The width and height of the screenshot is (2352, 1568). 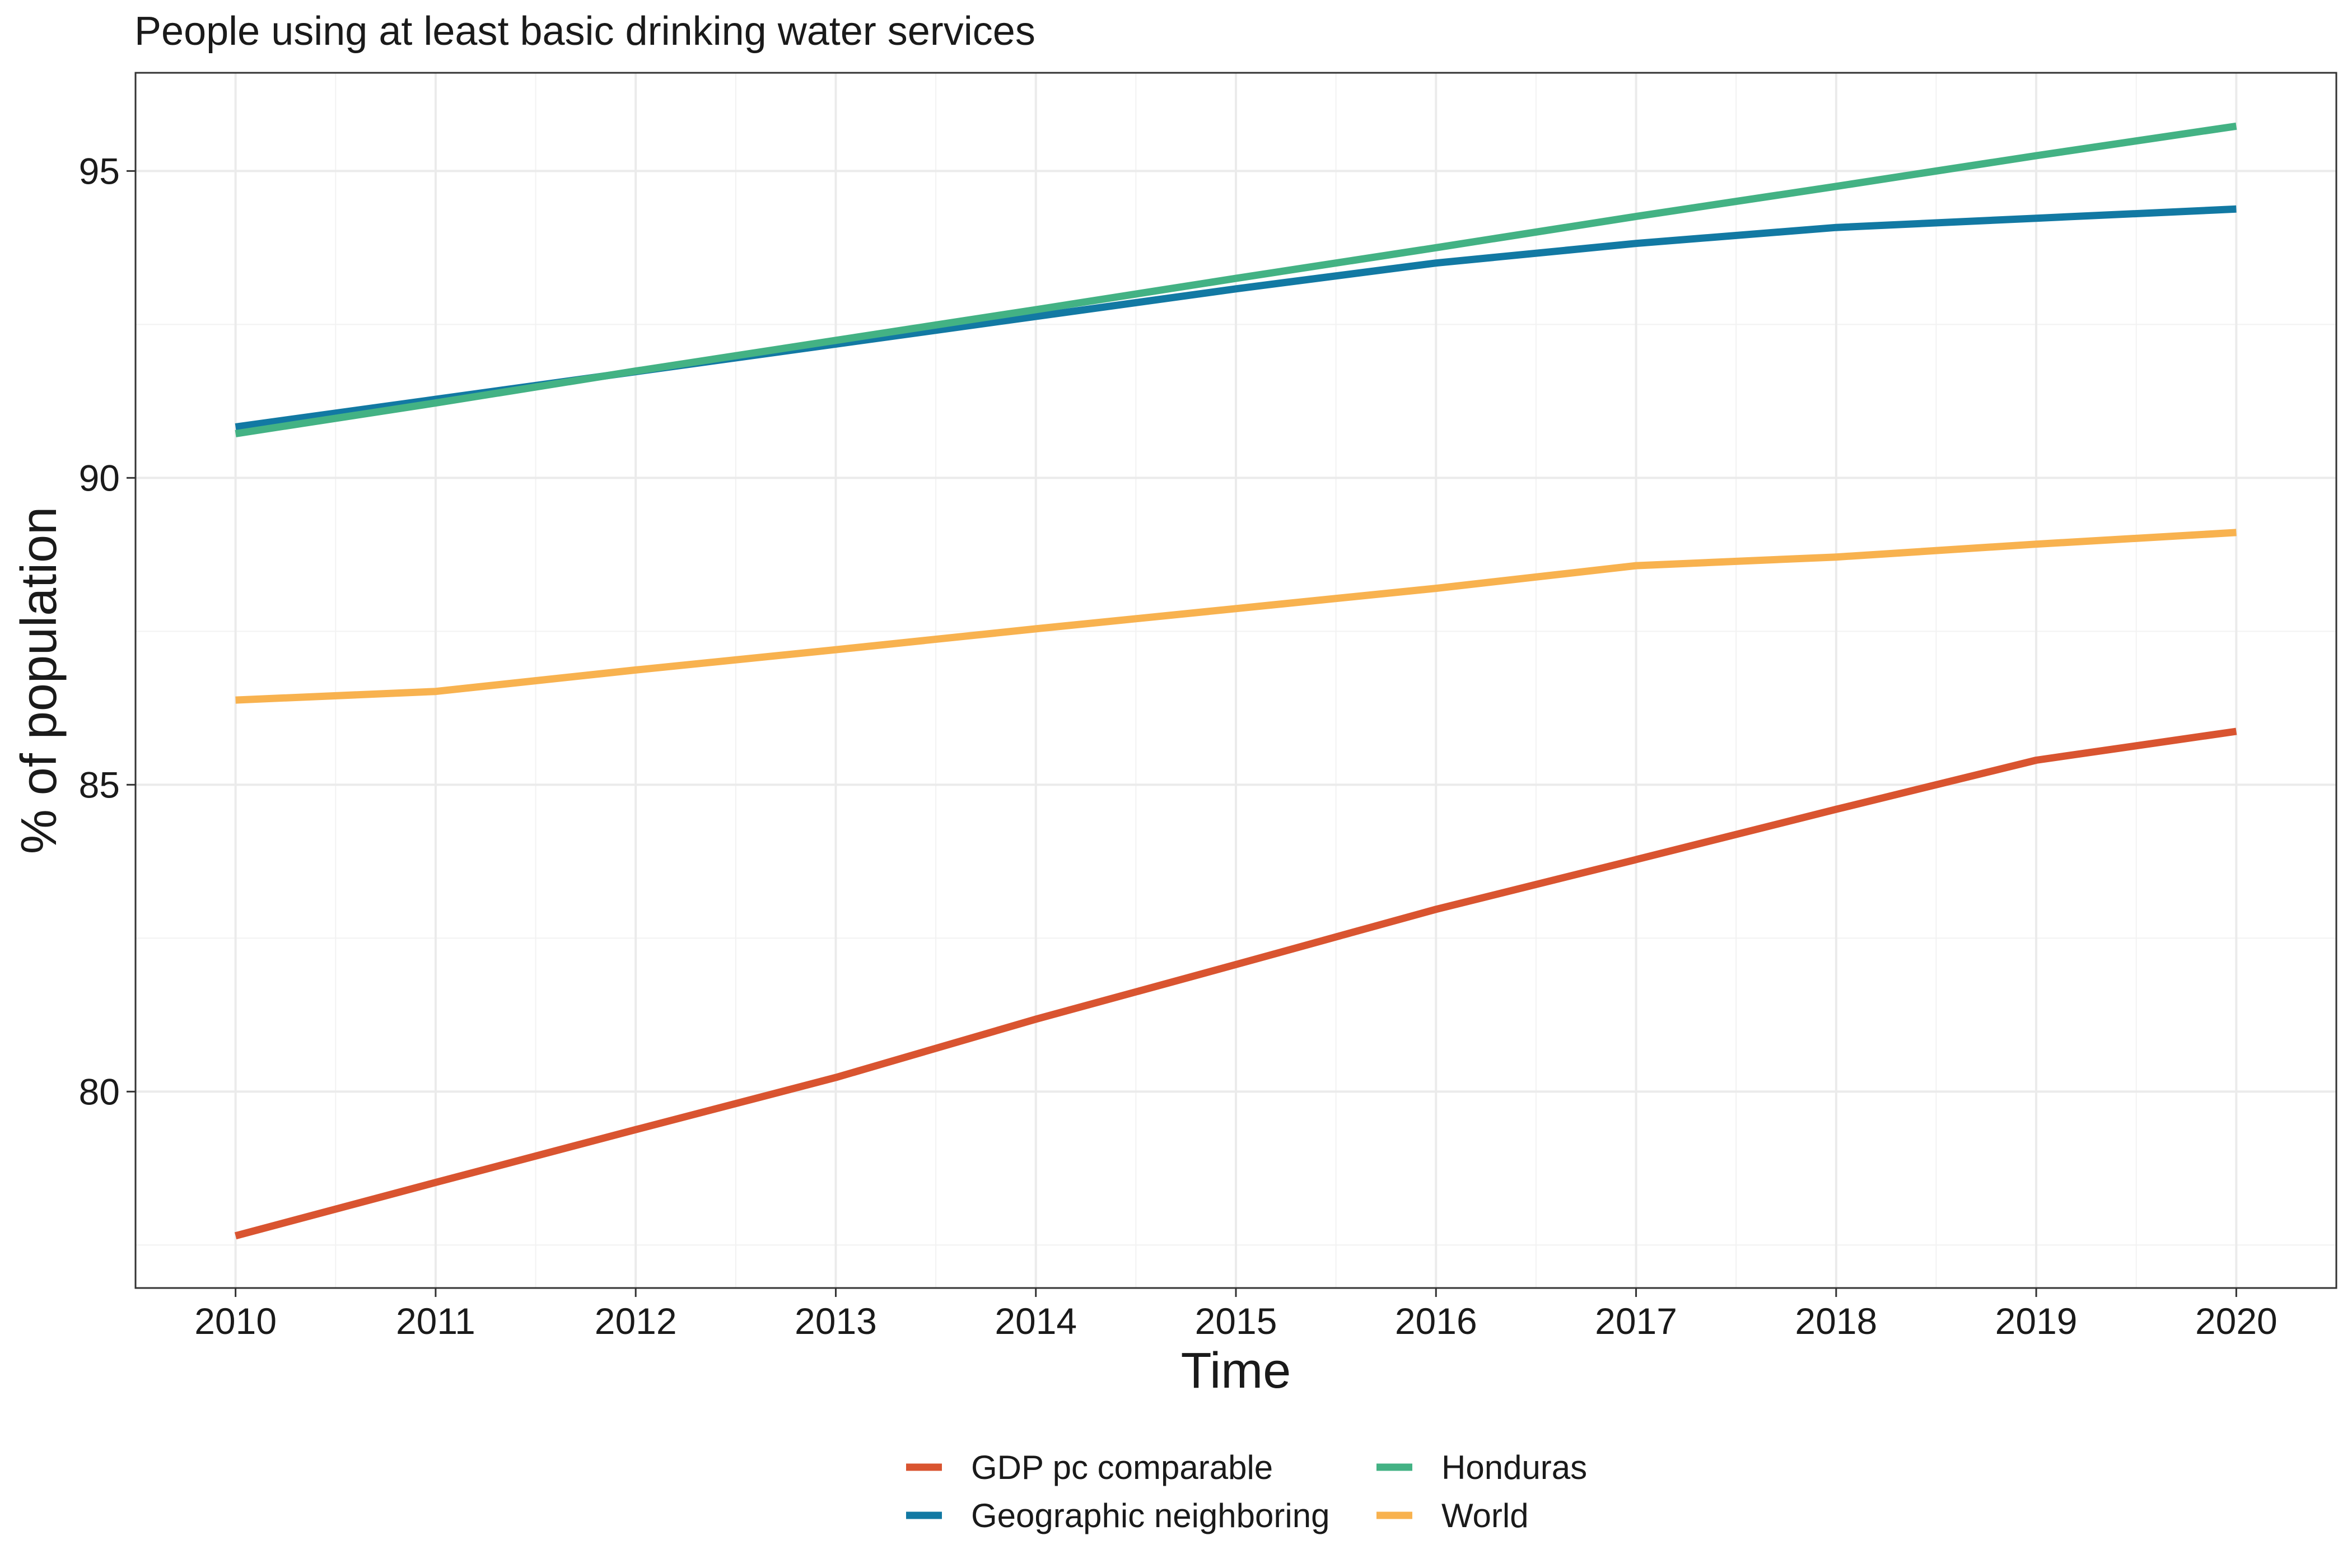 What do you see at coordinates (108, 631) in the screenshot?
I see `y-axis-ticks: 80 85 90 95` at bounding box center [108, 631].